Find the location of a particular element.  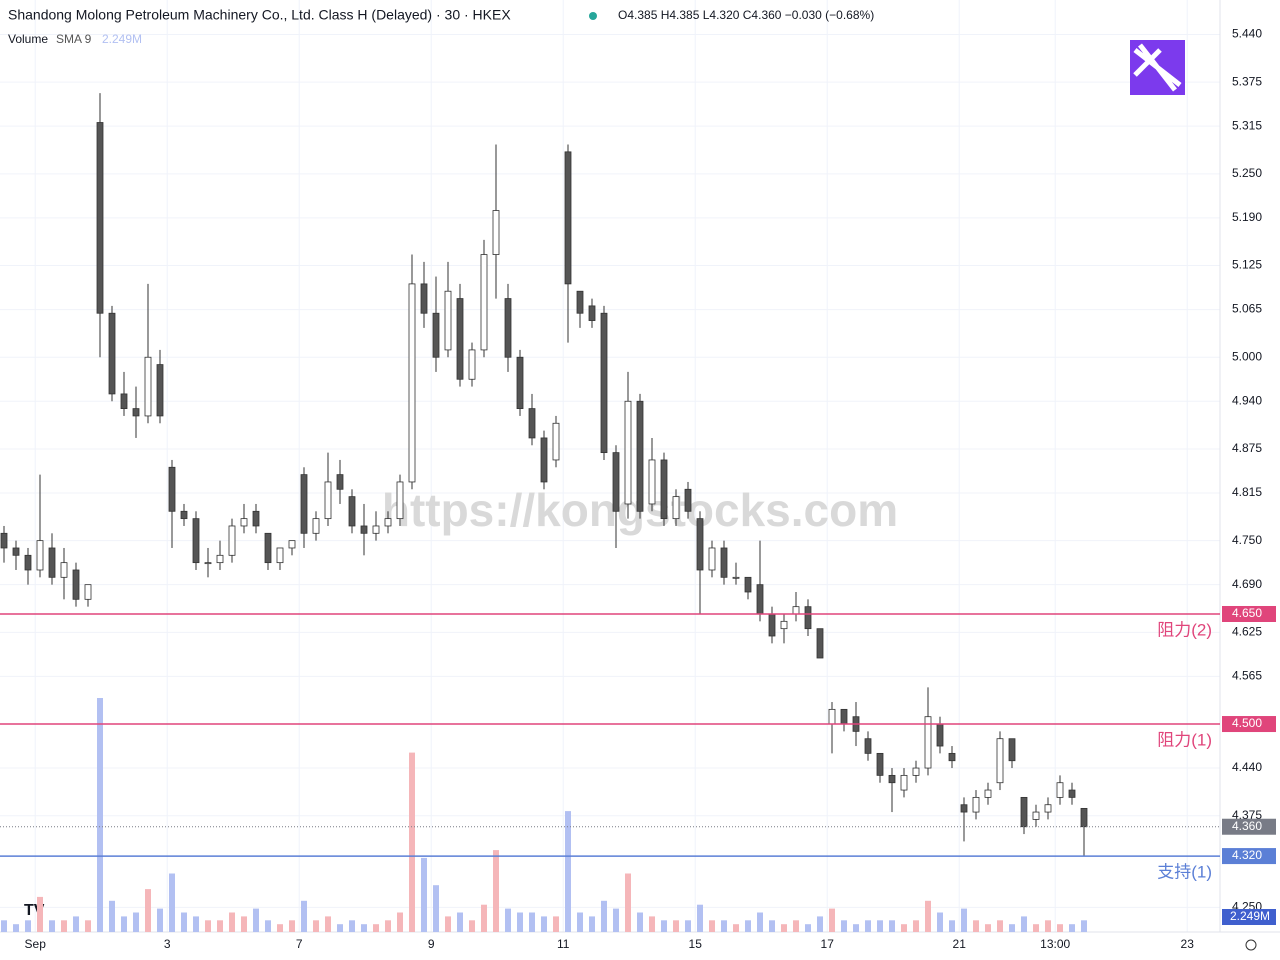

y-tick-label: 4.625 is located at coordinates (1247, 632).